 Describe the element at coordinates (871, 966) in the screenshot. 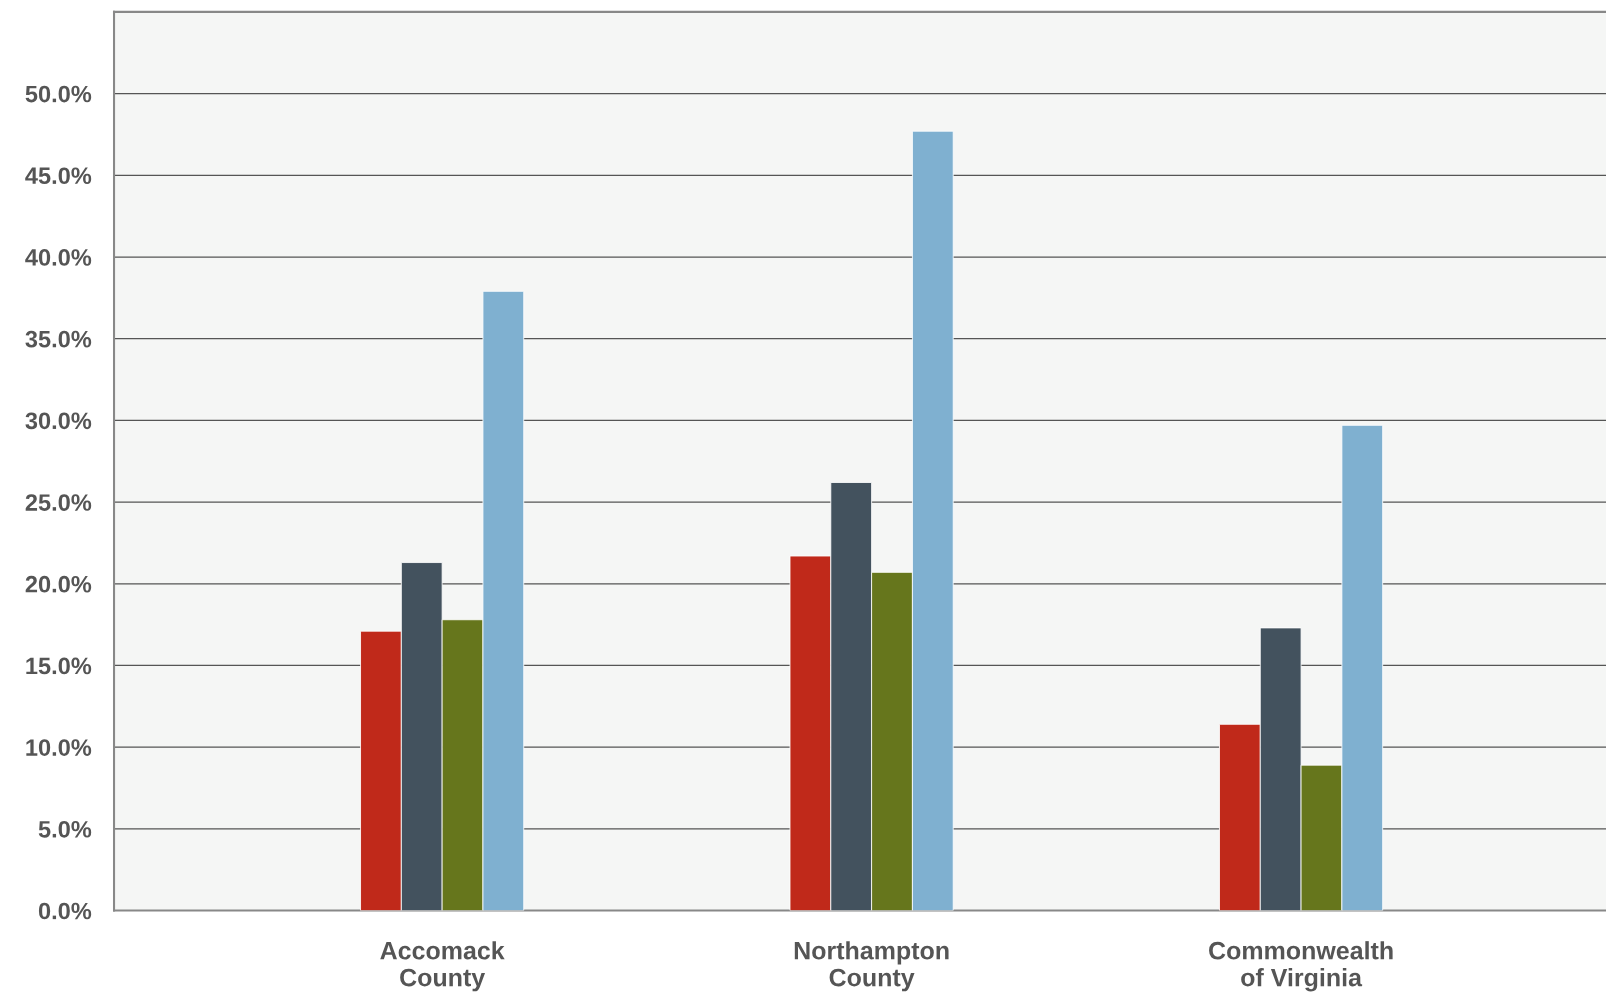

I see `x-tick-label: Northampton County` at that location.